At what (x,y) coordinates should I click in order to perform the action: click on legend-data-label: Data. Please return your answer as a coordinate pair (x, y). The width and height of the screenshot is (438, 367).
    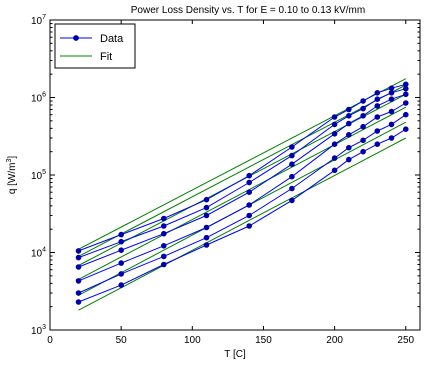
    Looking at the image, I should click on (112, 39).